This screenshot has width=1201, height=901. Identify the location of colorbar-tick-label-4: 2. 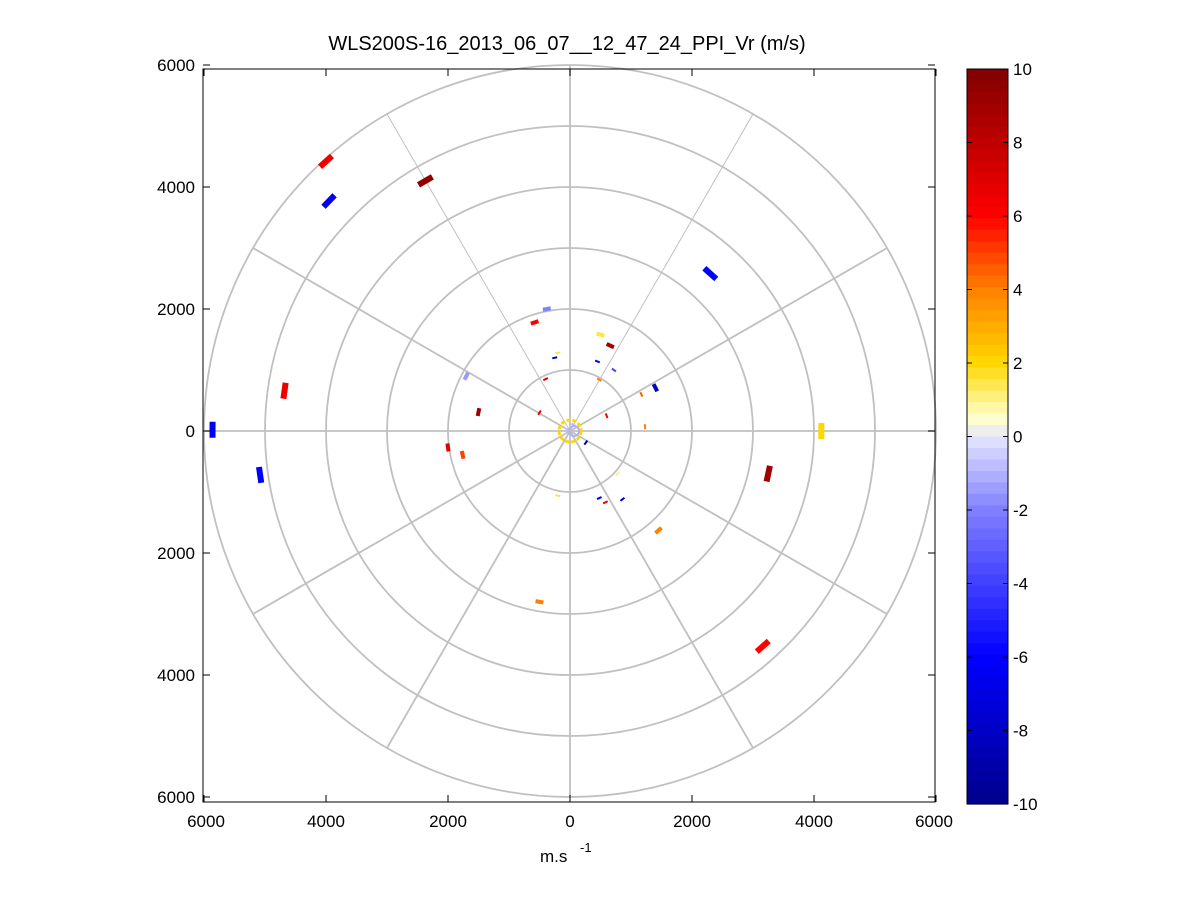
(1017, 363).